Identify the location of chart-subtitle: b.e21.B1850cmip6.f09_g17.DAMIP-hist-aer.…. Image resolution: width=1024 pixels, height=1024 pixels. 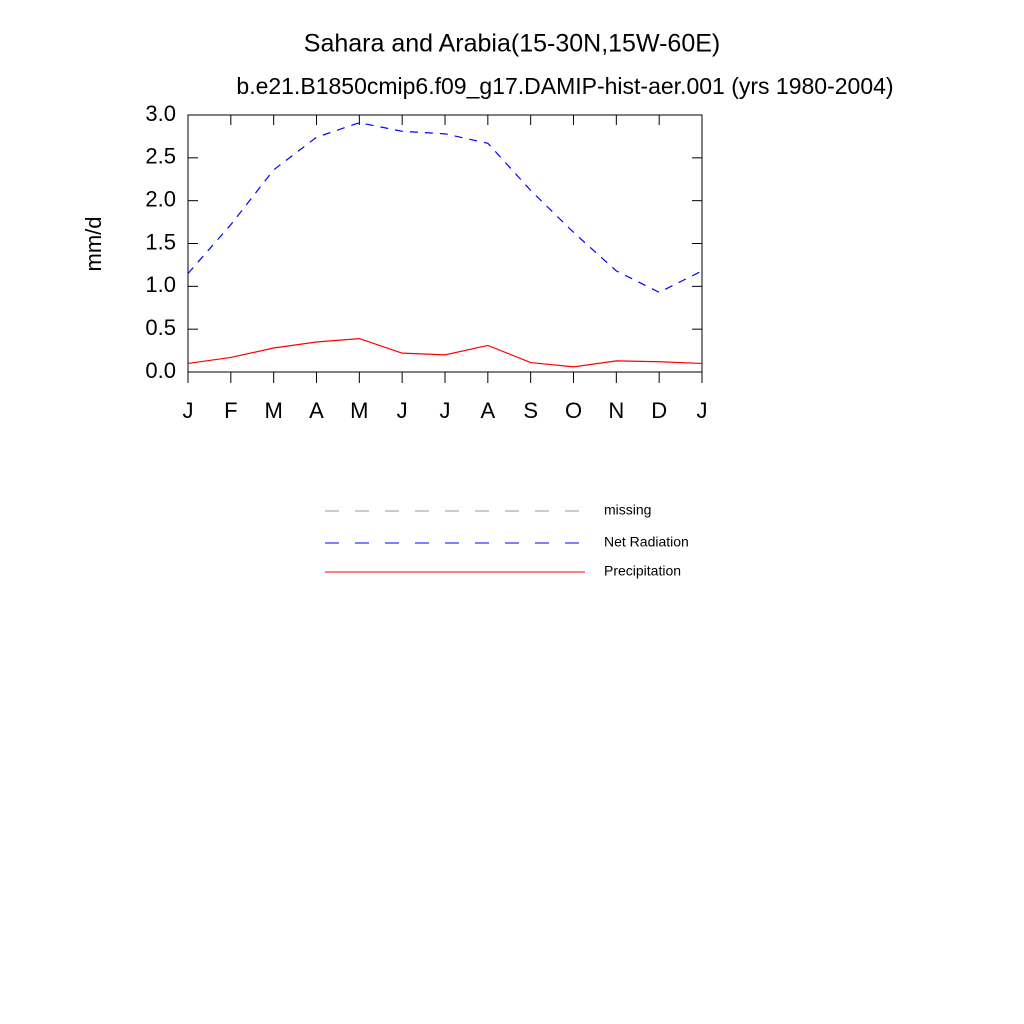
(564, 86).